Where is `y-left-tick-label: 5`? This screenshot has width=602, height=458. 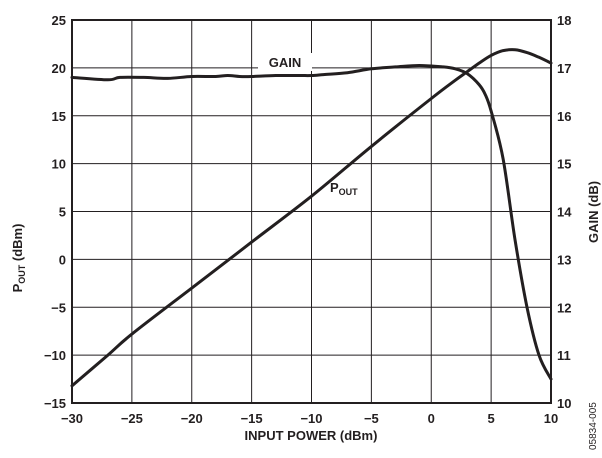 y-left-tick-label: 5 is located at coordinates (62, 212).